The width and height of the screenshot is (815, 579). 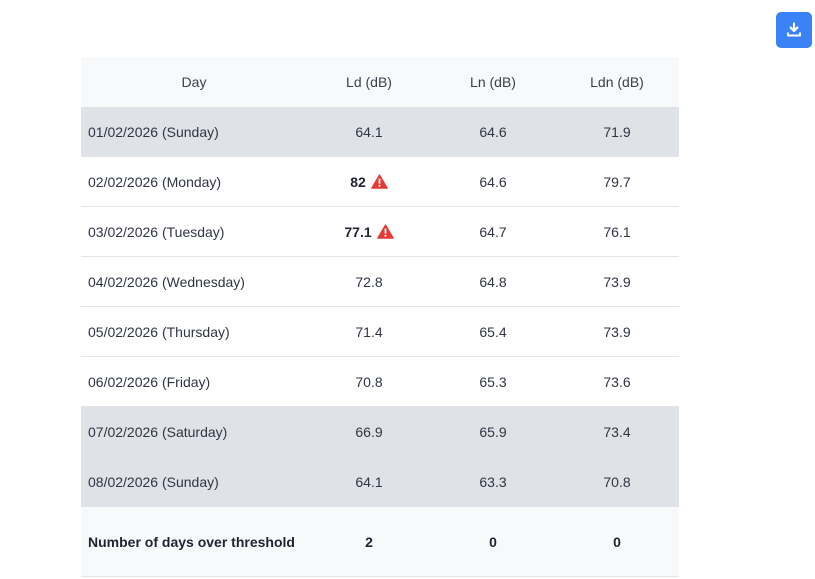 I want to click on ld-cell-value: 72.8, so click(x=369, y=281).